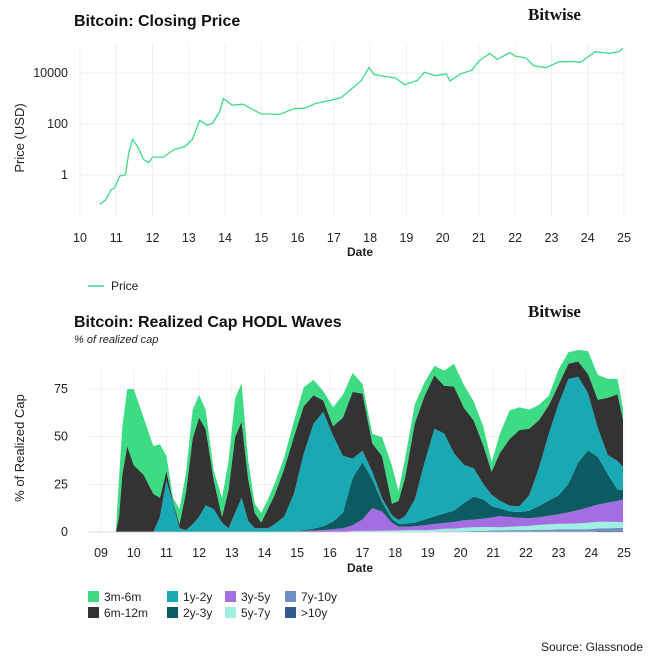  Describe the element at coordinates (314, 613) in the screenshot. I see `hodl-legend-label: >10y` at that location.